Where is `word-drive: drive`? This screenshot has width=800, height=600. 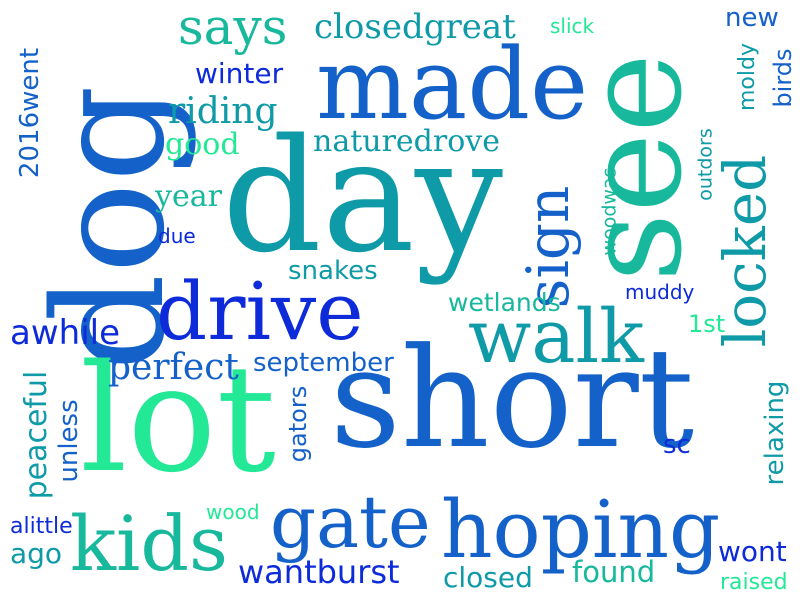 word-drive: drive is located at coordinates (260, 311).